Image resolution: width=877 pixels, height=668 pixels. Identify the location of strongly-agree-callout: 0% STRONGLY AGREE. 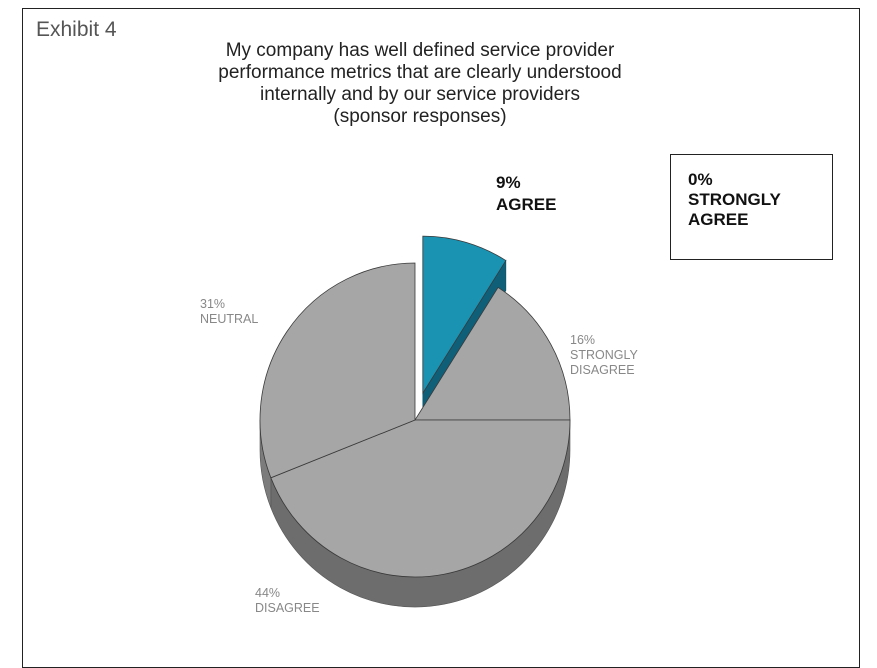
(751, 207).